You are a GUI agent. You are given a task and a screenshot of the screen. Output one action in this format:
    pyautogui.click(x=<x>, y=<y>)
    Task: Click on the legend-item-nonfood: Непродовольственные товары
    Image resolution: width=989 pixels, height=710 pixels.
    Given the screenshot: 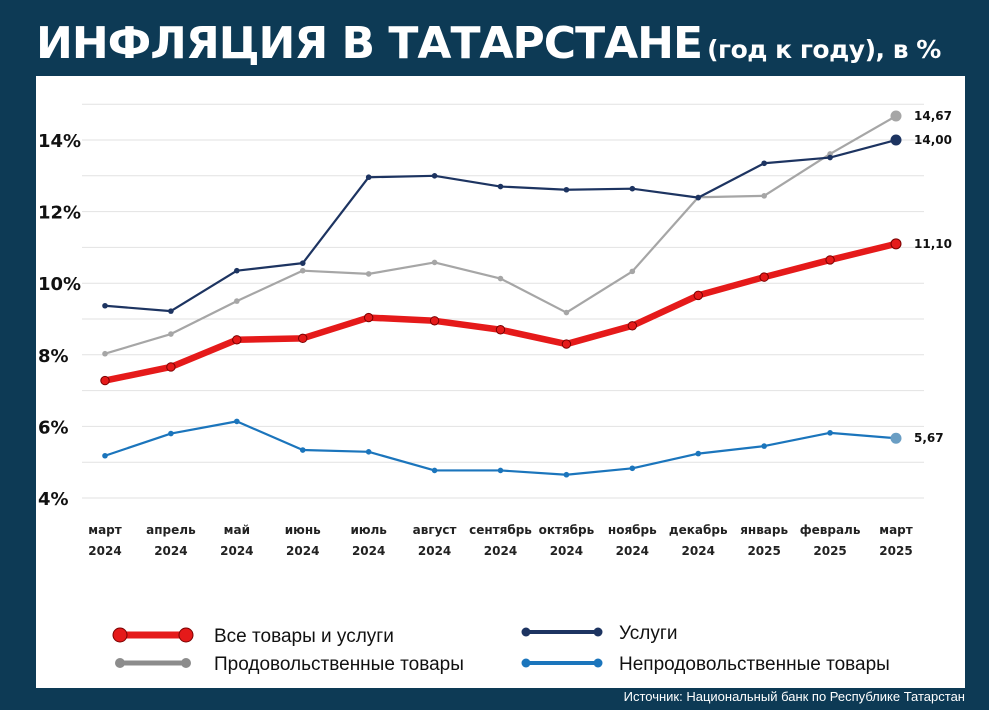 What is the action you would take?
    pyautogui.click(x=705, y=664)
    